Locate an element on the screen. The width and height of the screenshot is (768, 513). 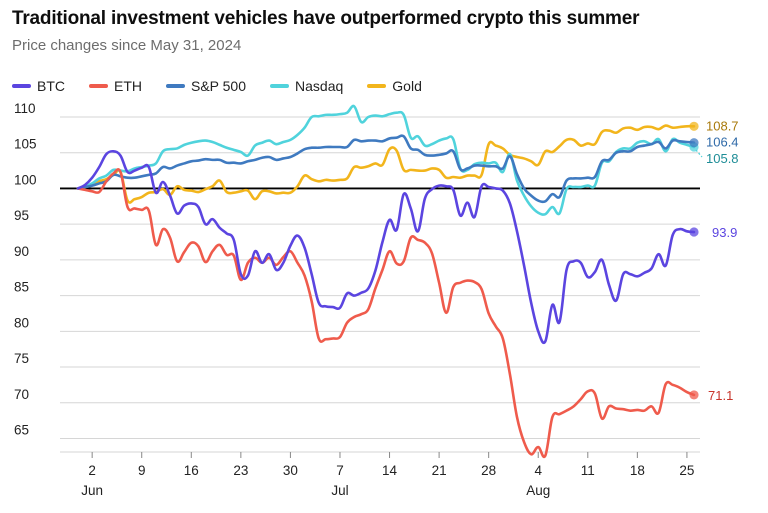
x-tick-label: 14 is located at coordinates (390, 470).